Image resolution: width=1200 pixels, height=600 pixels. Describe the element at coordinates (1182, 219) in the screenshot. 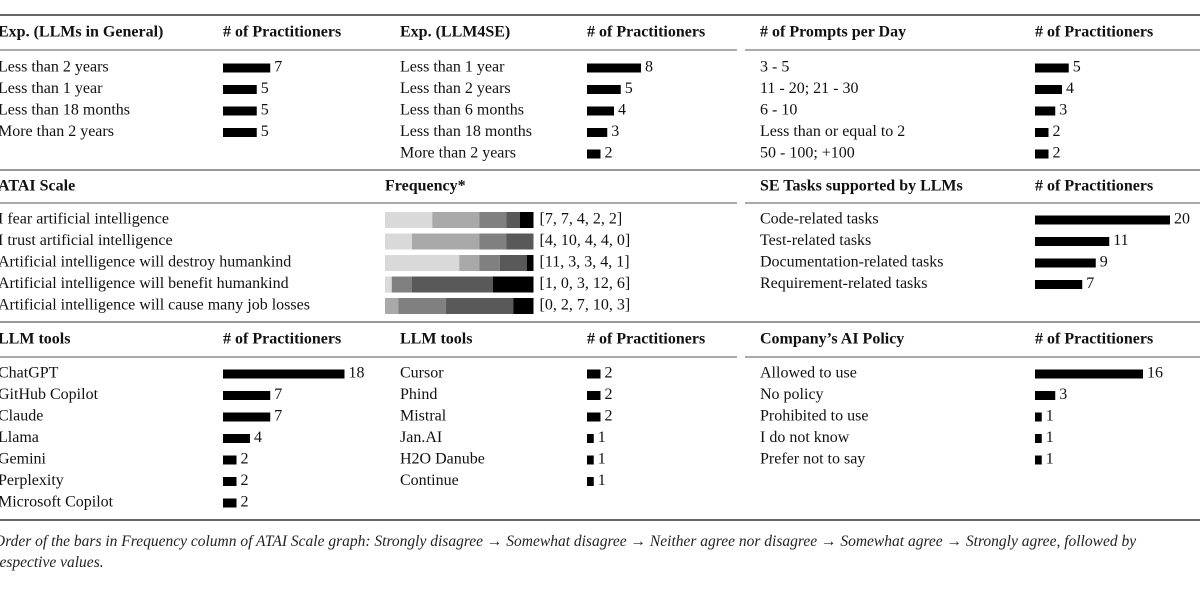

I see `value-label: 20` at that location.